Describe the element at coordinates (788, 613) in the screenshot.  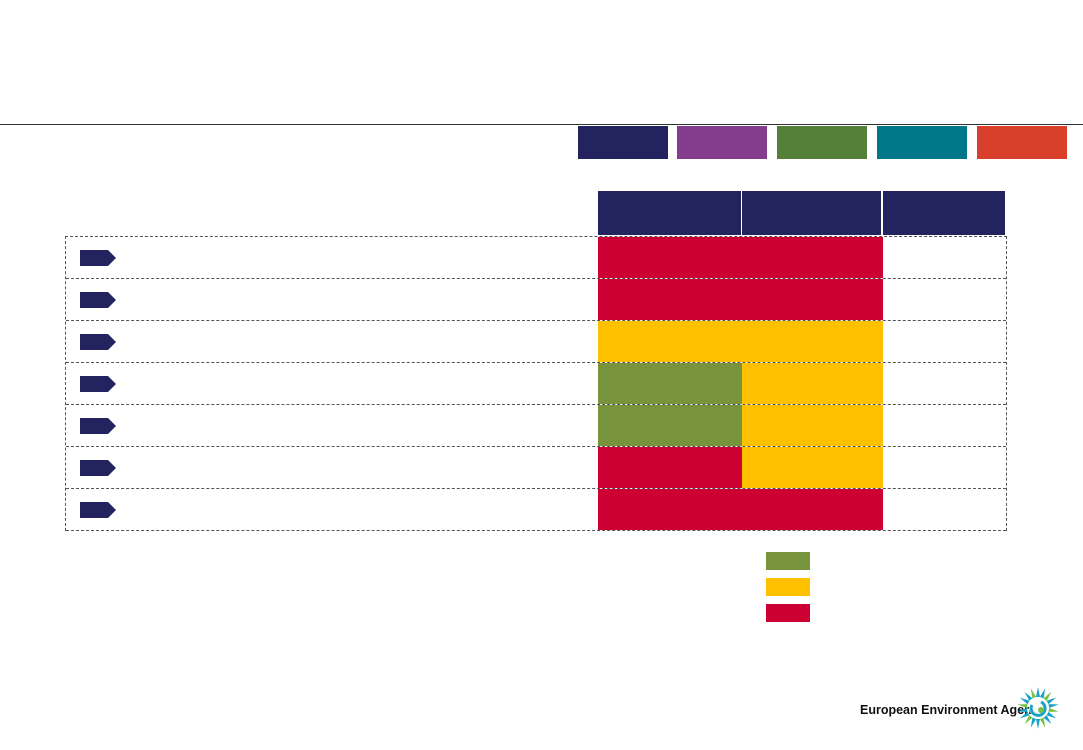
I see `legend-swatch-red` at that location.